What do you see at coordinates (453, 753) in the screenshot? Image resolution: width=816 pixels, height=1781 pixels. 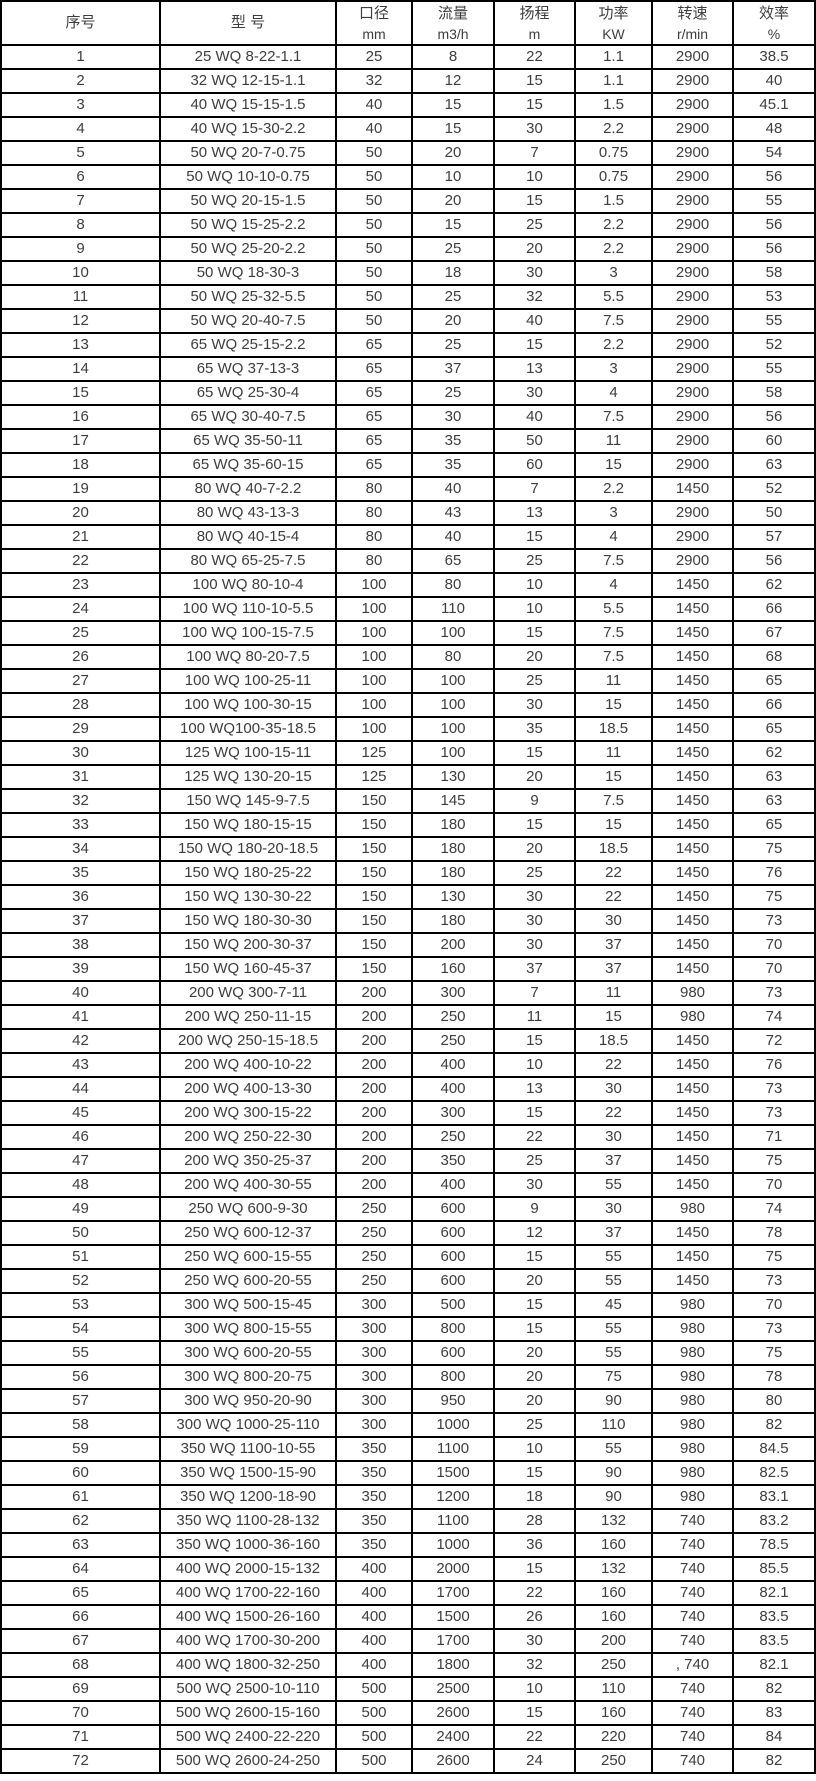 I see `cell-flow: 100` at bounding box center [453, 753].